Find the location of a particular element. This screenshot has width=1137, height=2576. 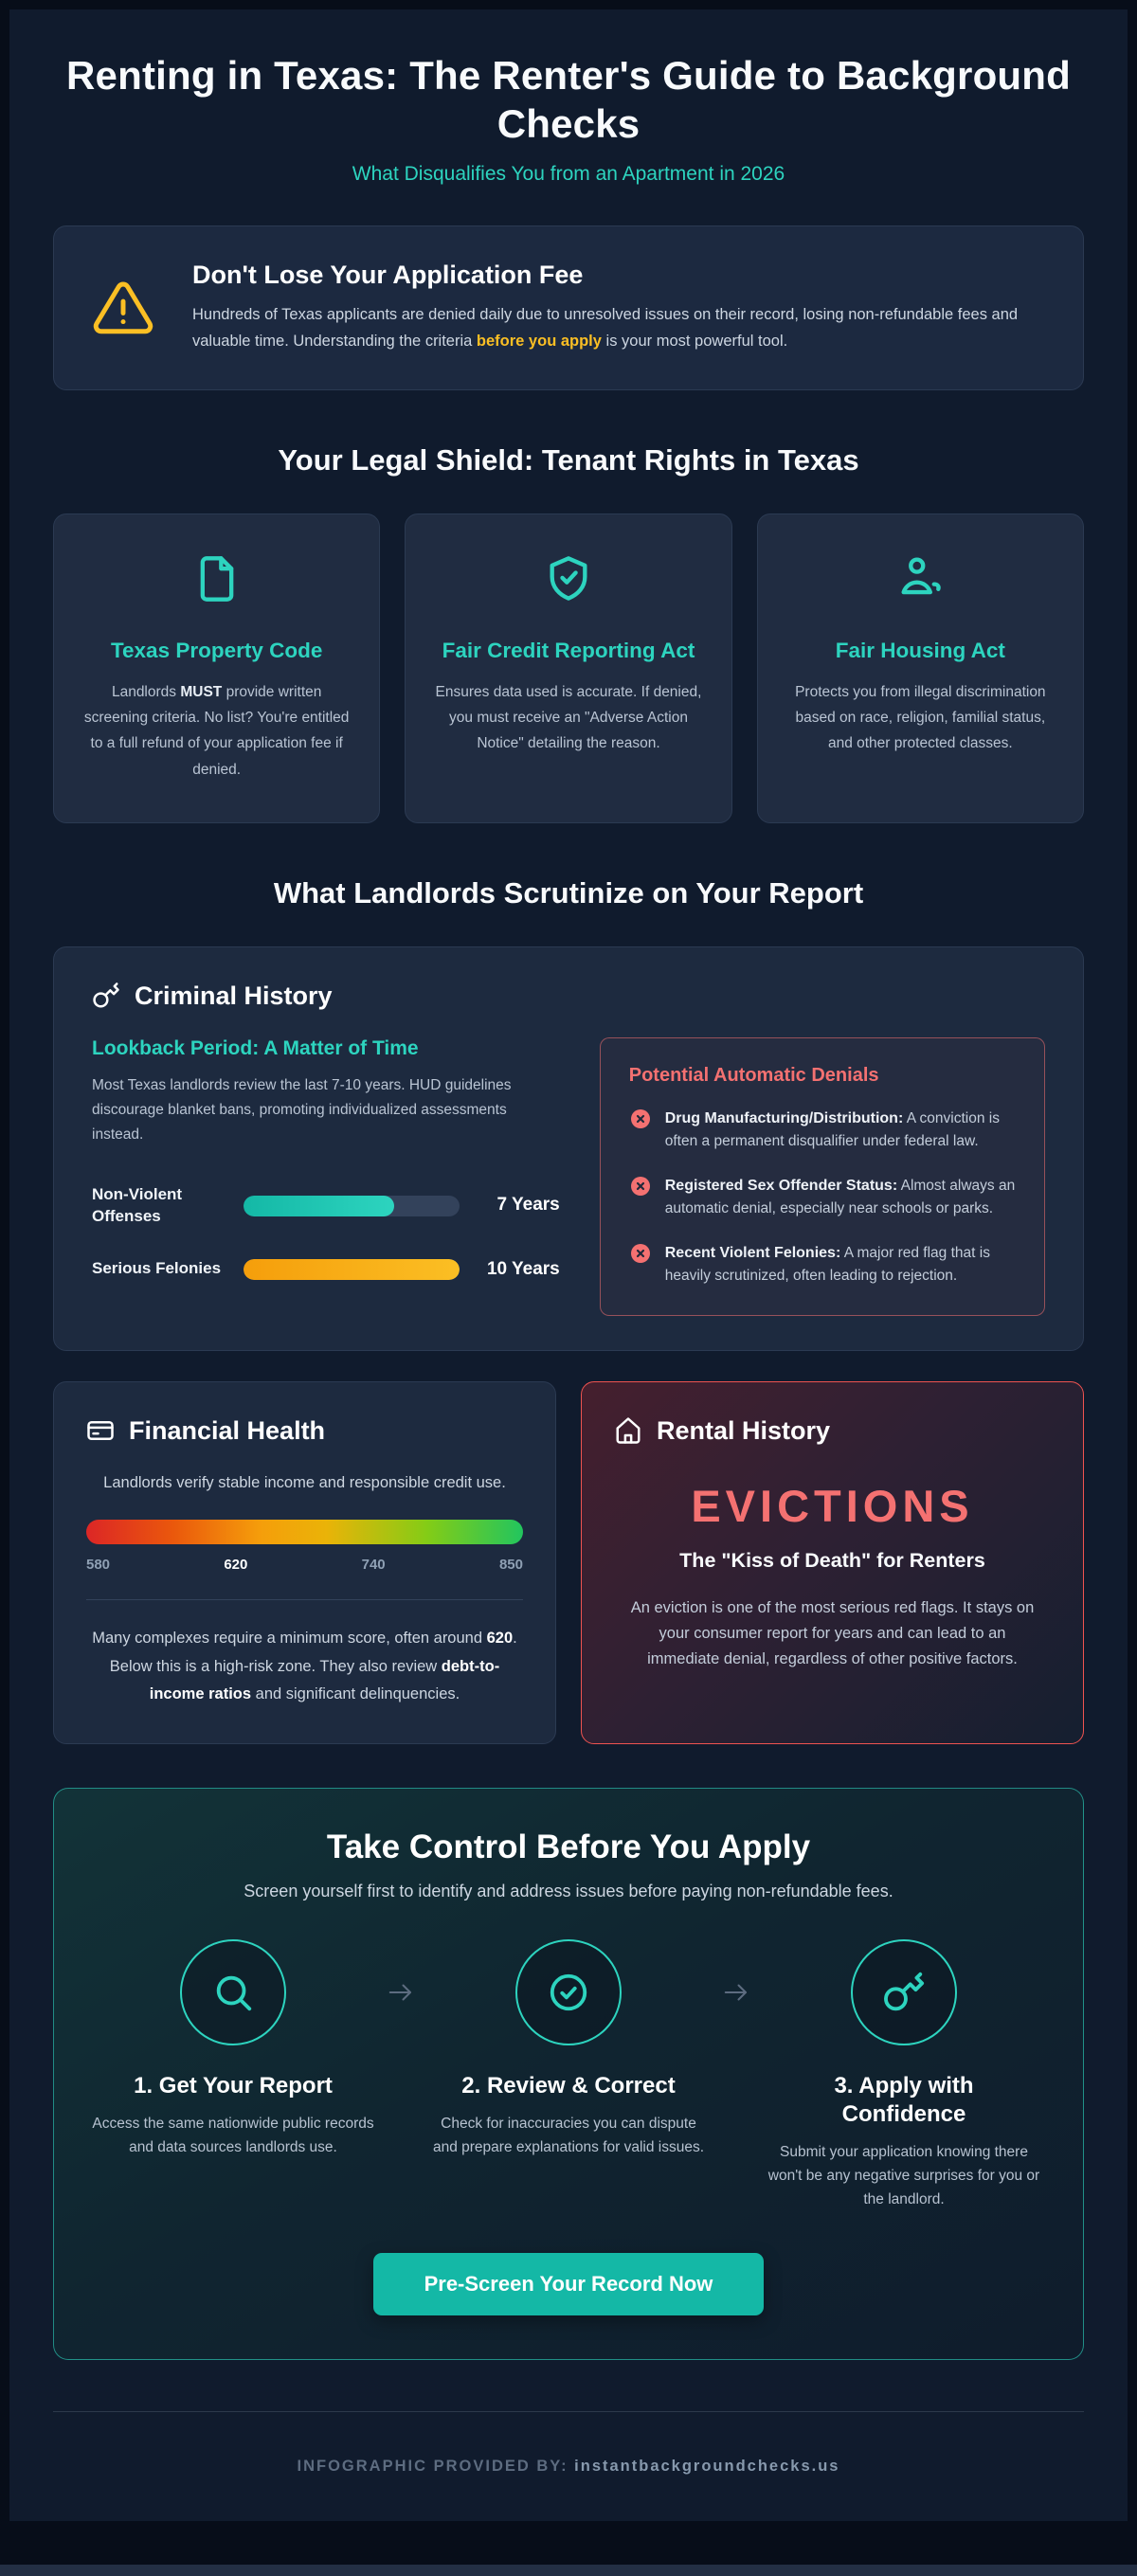

denial-bold: Recent Violent Felonies: is located at coordinates (752, 1252).